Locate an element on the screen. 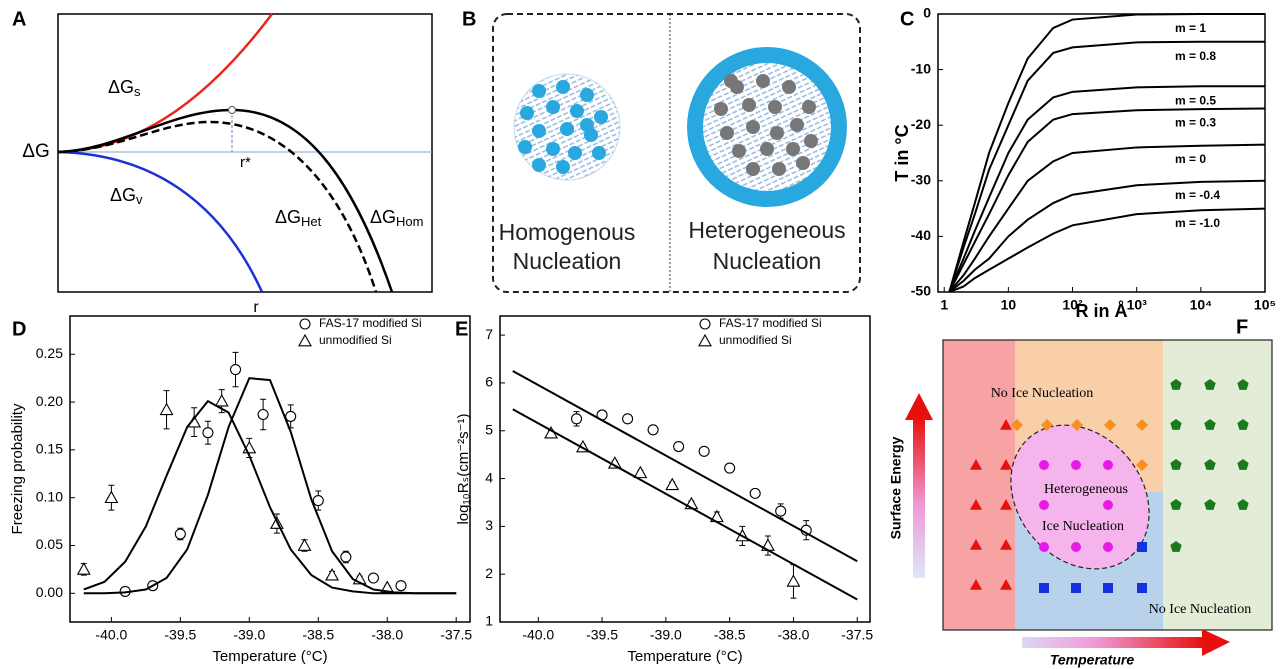 This screenshot has height=669, width=1282. plot-frame is located at coordinates (270, 469).